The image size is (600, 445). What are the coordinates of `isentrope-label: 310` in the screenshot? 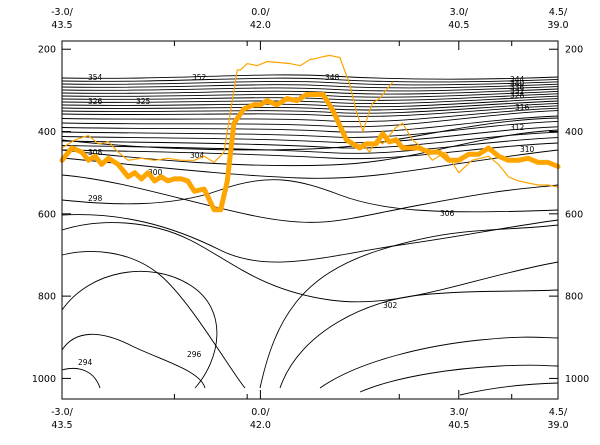 It's located at (527, 149).